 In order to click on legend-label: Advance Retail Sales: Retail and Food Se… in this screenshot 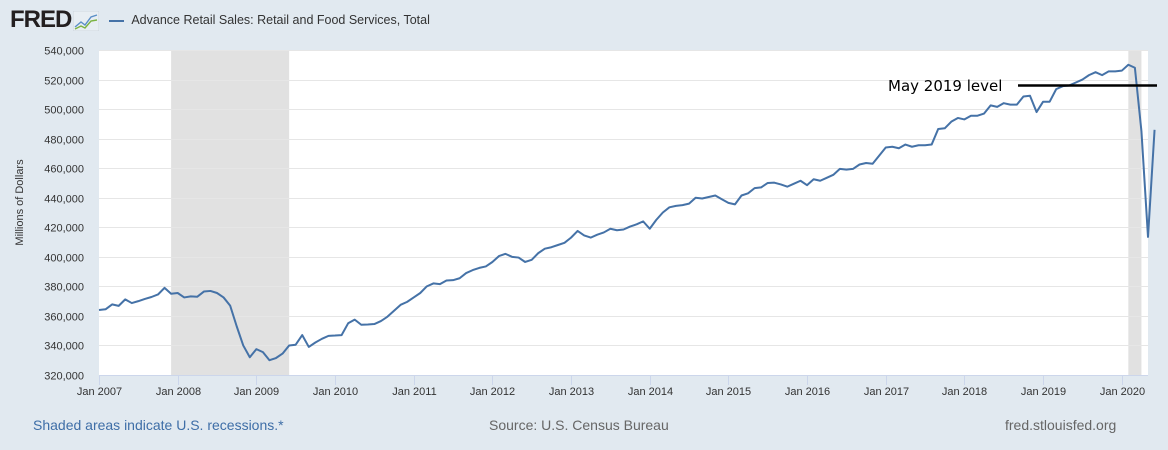, I will do `click(280, 20)`.